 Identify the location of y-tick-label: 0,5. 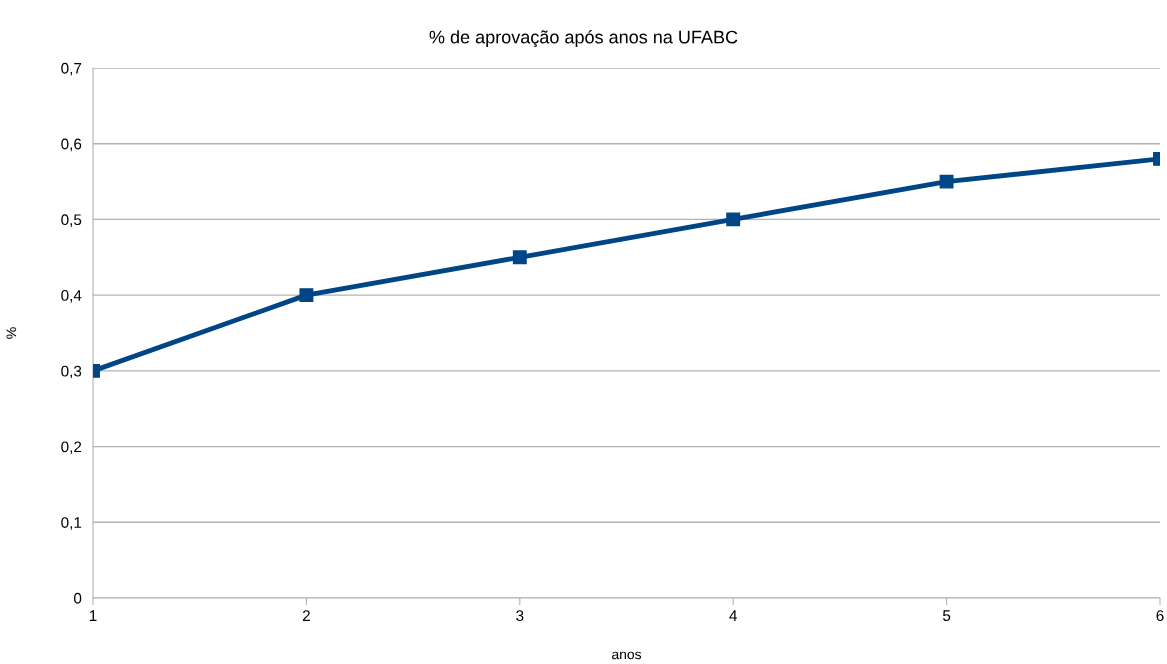
(71, 220).